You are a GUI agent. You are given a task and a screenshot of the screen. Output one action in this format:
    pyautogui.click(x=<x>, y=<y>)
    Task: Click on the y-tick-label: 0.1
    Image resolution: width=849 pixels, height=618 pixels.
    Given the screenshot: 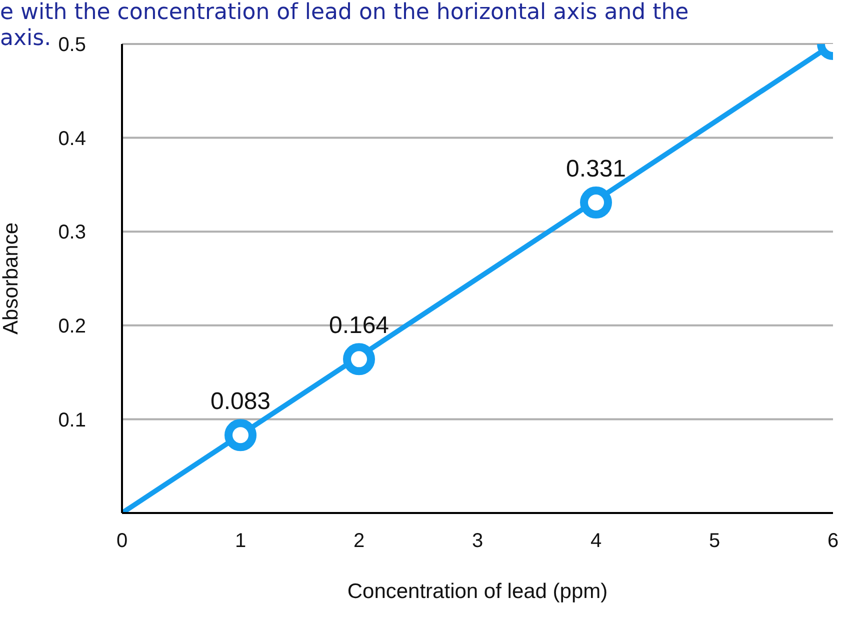 What is the action you would take?
    pyautogui.click(x=72, y=420)
    